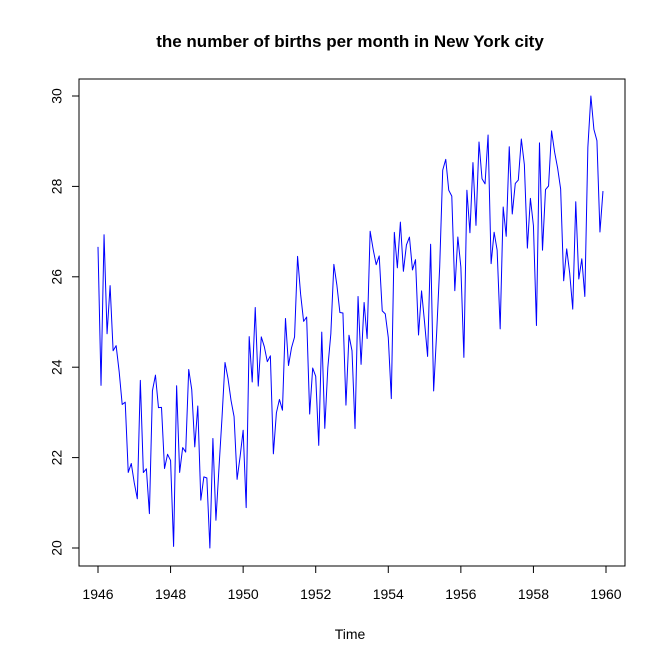 The height and width of the screenshot is (664, 664). I want to click on y-tick-label: 22, so click(57, 458).